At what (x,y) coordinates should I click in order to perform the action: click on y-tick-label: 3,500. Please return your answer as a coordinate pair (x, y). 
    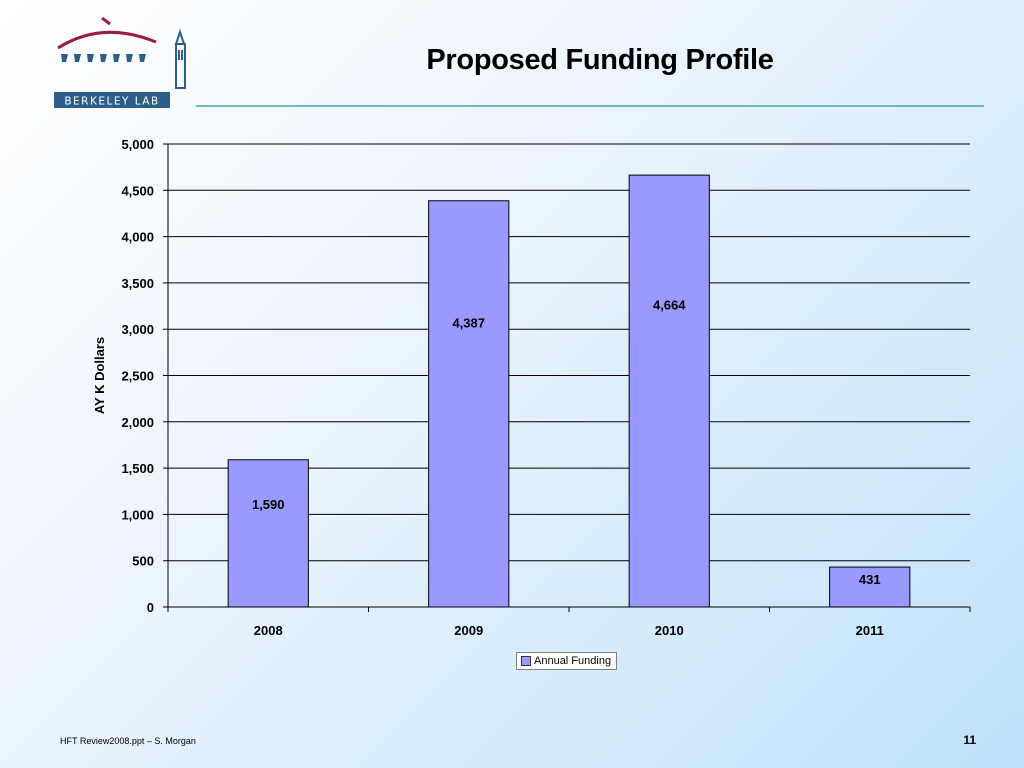
    Looking at the image, I should click on (137, 283).